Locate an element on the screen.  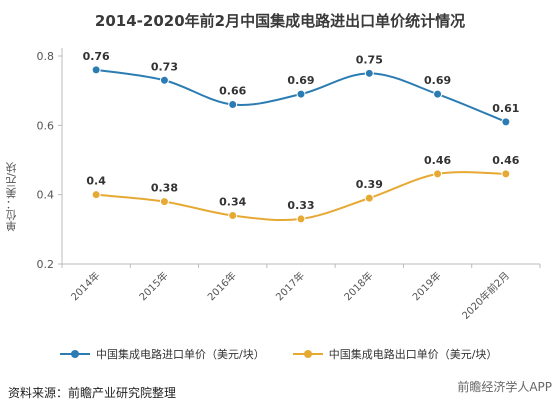
y-tick-label: 0.2 is located at coordinates (46, 264).